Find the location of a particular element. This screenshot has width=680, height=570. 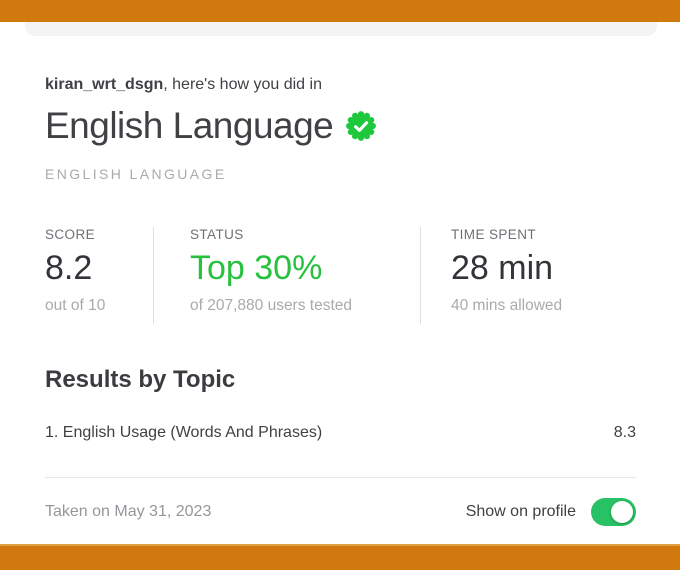

stat-status: STATUS Top 30% of 207,880 users tested is located at coordinates (271, 269).